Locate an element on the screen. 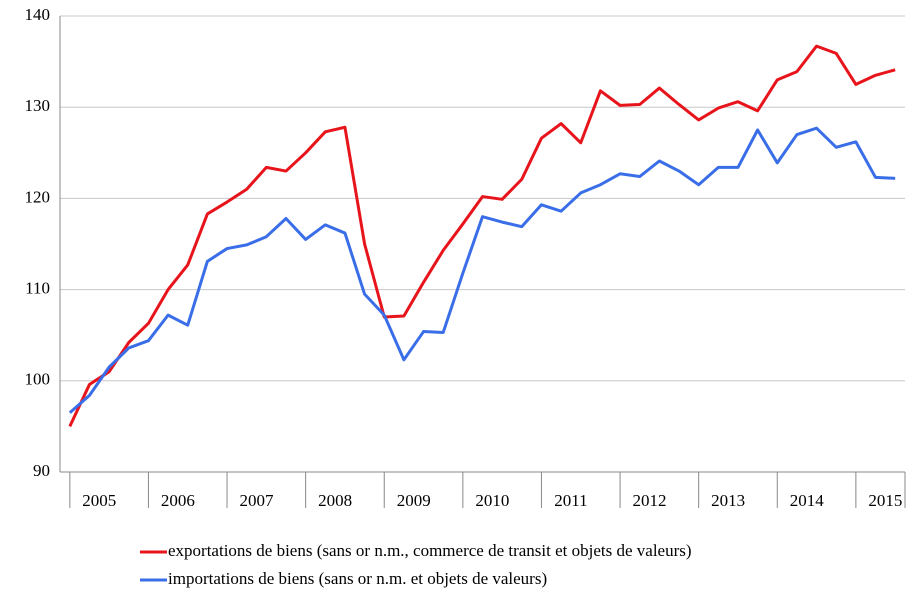  y-tick-label: 130 is located at coordinates (38, 105).